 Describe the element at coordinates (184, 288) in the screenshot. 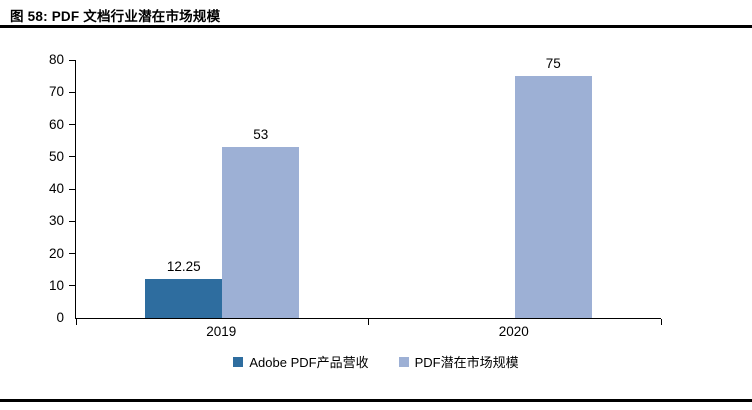

I see `bar-2019-adobe-revenue: 12.25` at that location.